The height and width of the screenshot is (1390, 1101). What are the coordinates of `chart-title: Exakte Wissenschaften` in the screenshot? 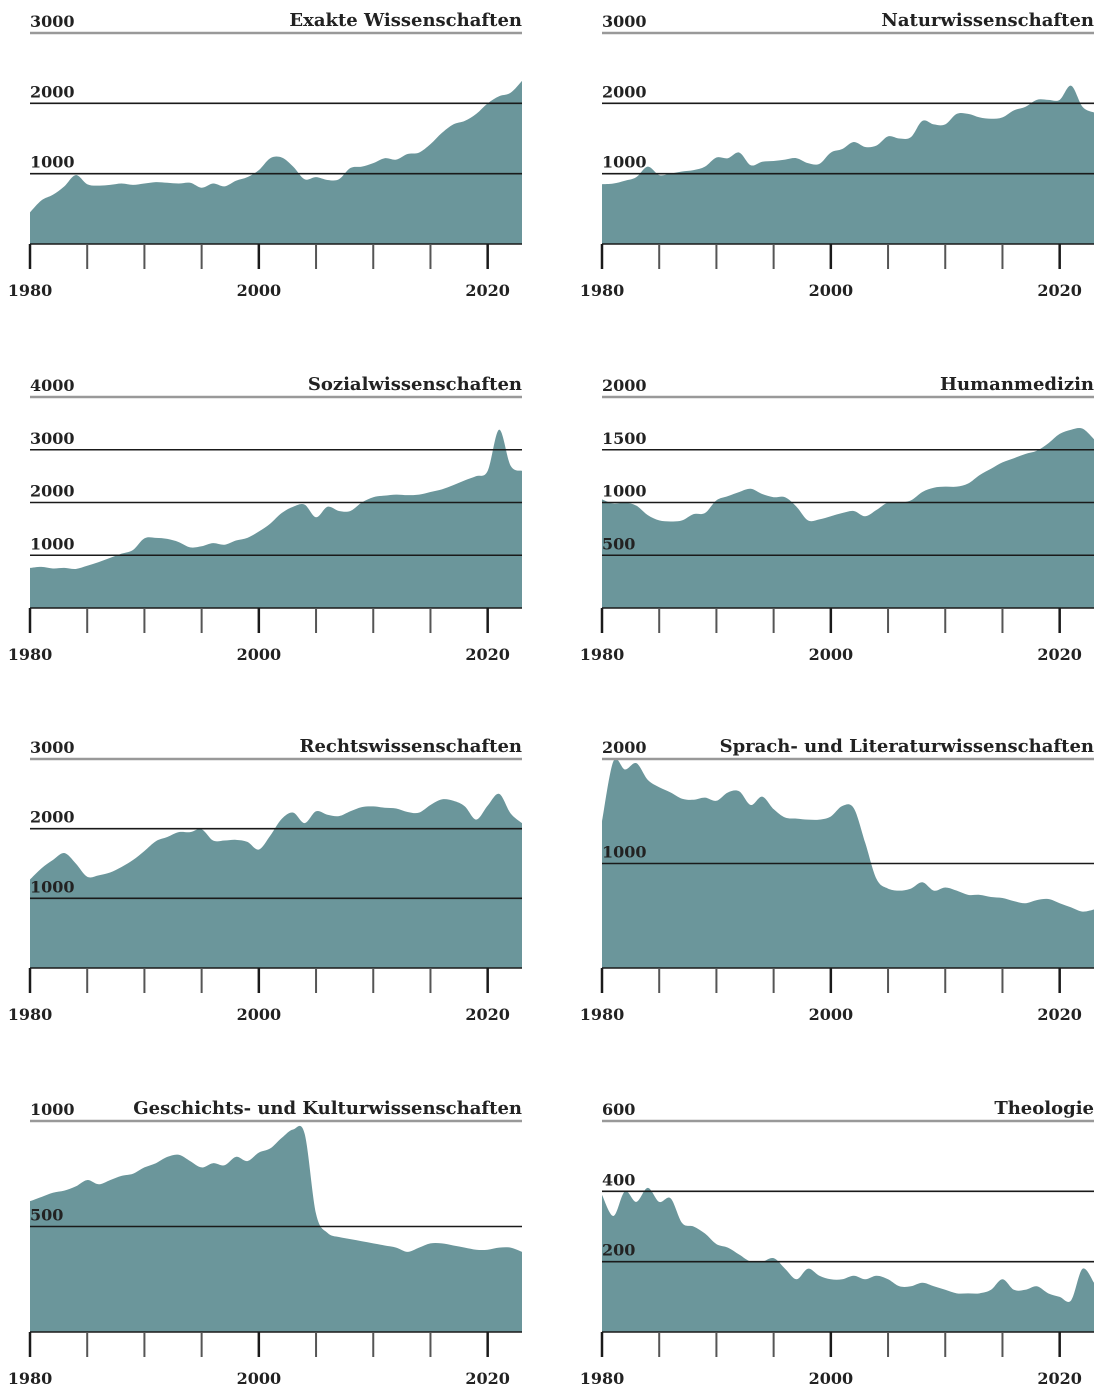 It's located at (405, 20).